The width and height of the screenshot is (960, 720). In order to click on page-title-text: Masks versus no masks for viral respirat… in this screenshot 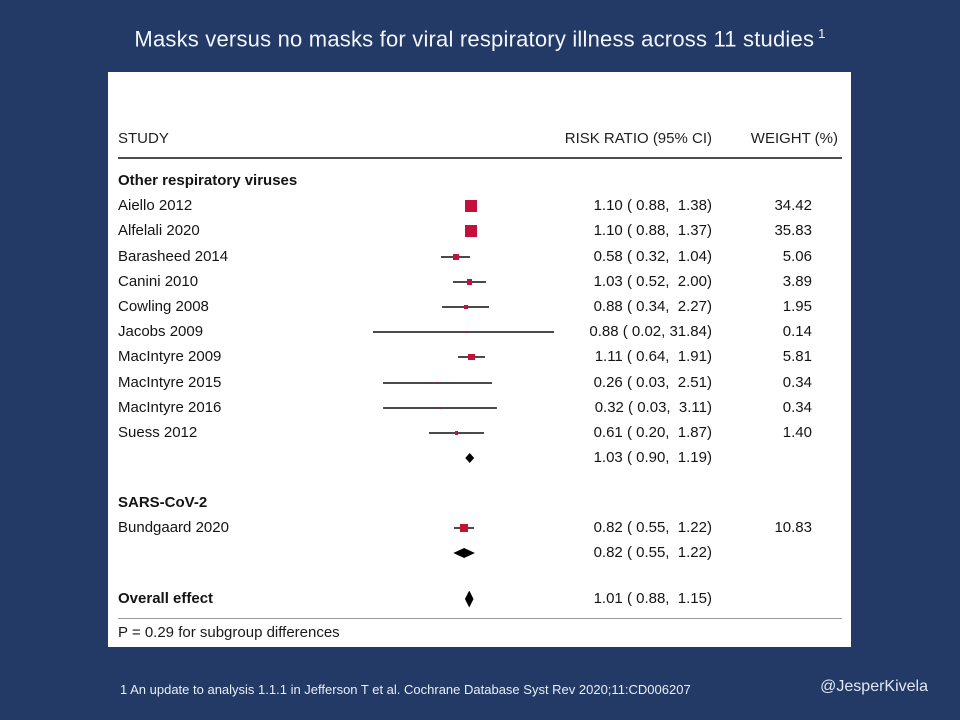, I will do `click(474, 39)`.